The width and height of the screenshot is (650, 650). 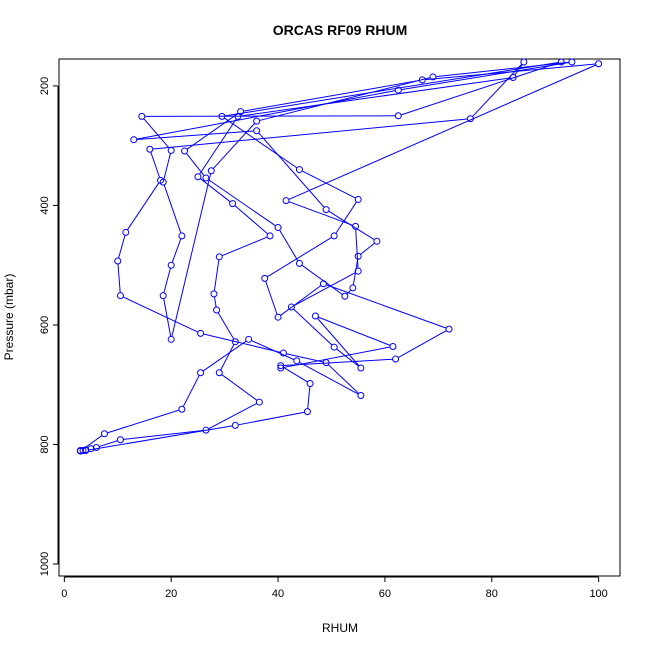 I want to click on chart-title: ORCAS RF09 RHUM, so click(x=340, y=30).